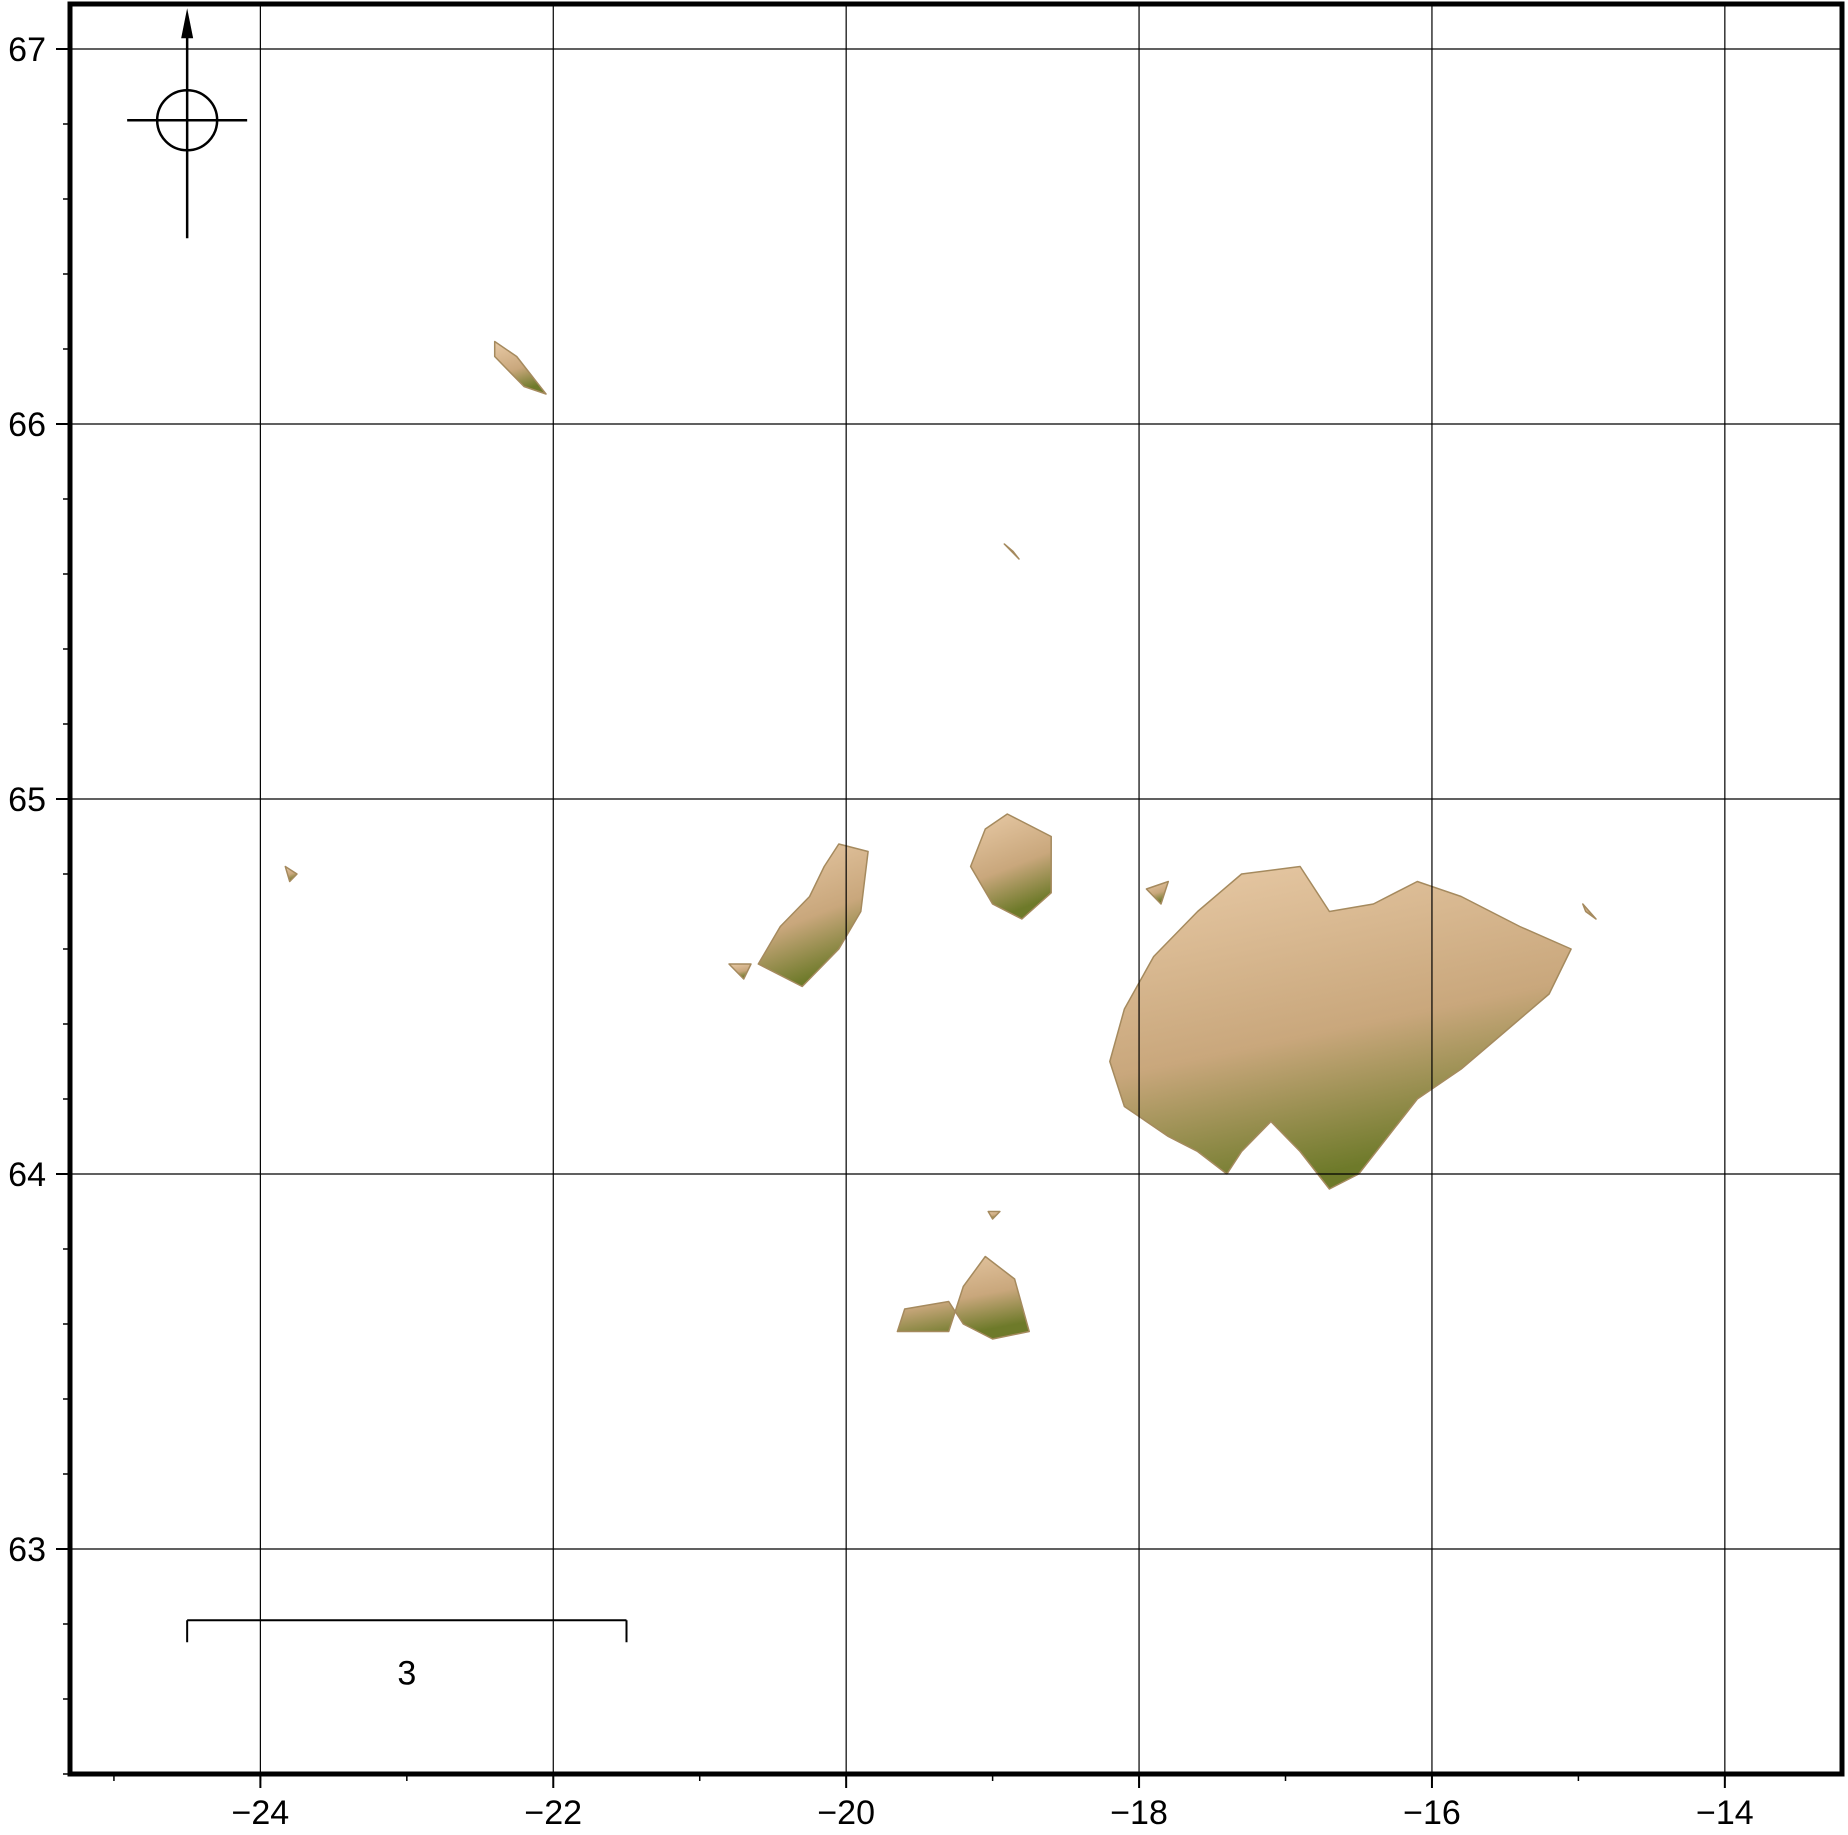 The width and height of the screenshot is (1848, 1835). What do you see at coordinates (813, 915) in the screenshot?
I see `west-peninsula` at bounding box center [813, 915].